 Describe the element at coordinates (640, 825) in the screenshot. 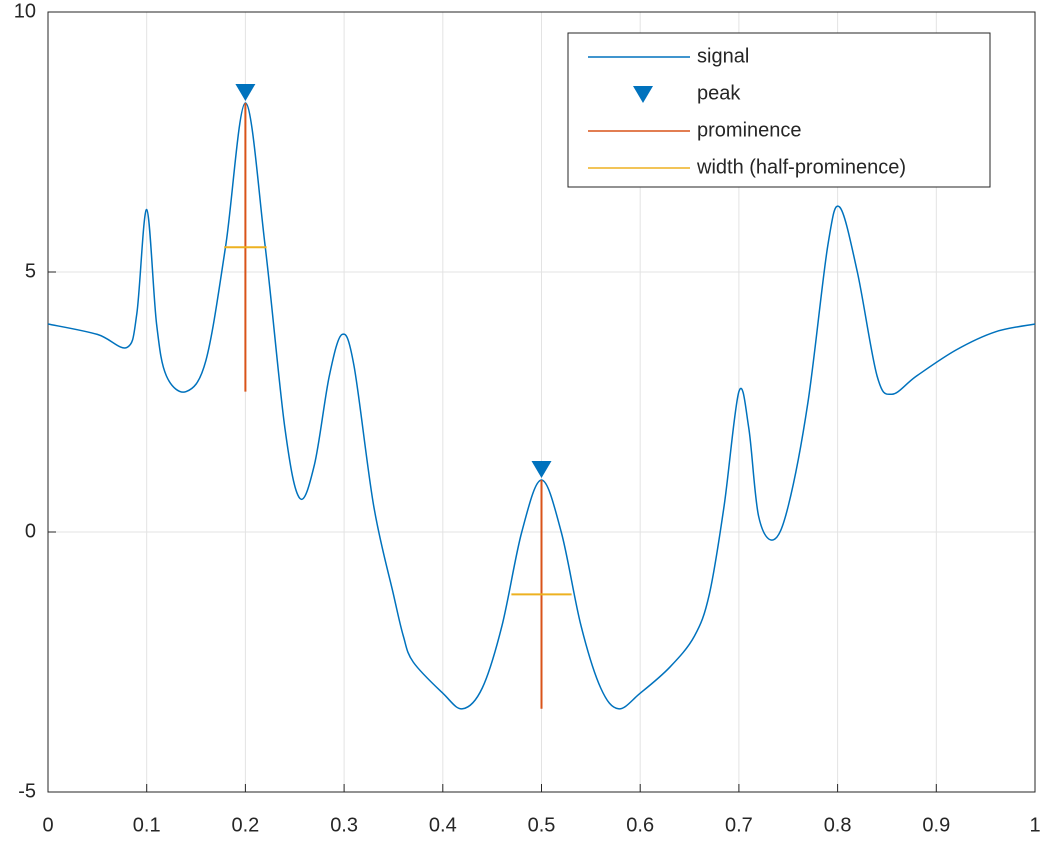

I see `x-tick-label: 0.6` at that location.